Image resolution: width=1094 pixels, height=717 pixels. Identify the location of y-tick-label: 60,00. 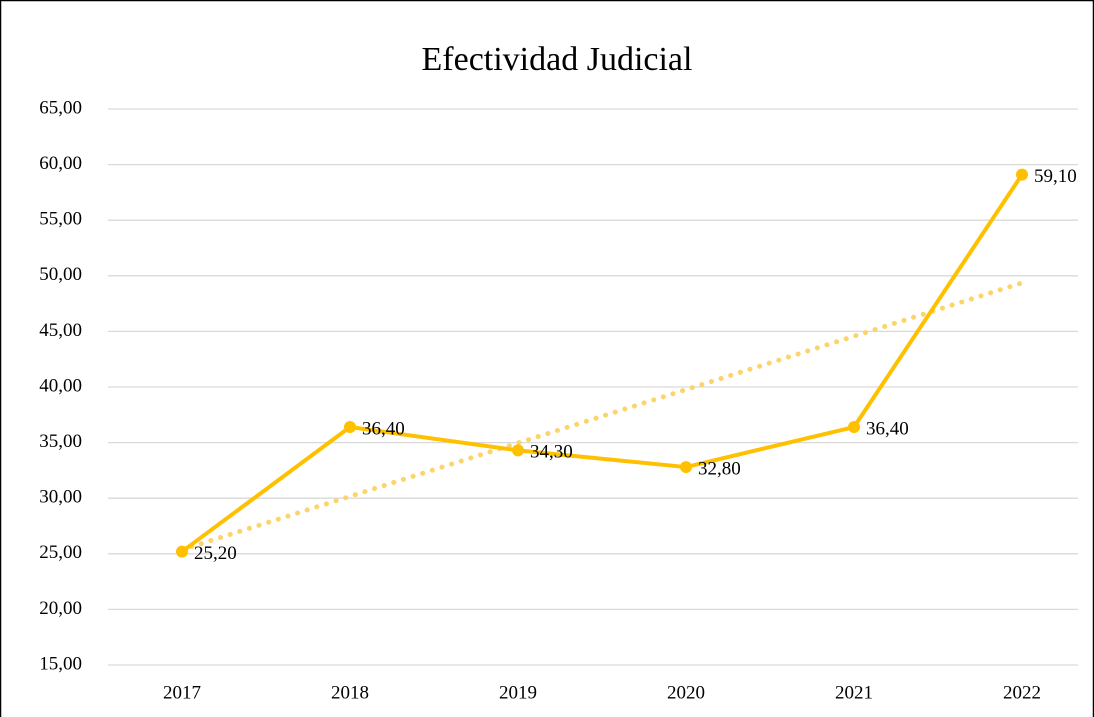
(60, 163).